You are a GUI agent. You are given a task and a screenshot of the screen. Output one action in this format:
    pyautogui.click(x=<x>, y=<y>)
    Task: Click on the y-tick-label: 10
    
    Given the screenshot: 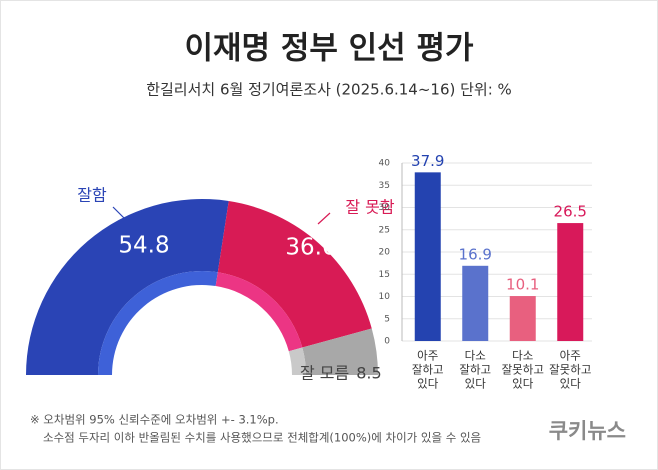 What is the action you would take?
    pyautogui.click(x=385, y=297)
    